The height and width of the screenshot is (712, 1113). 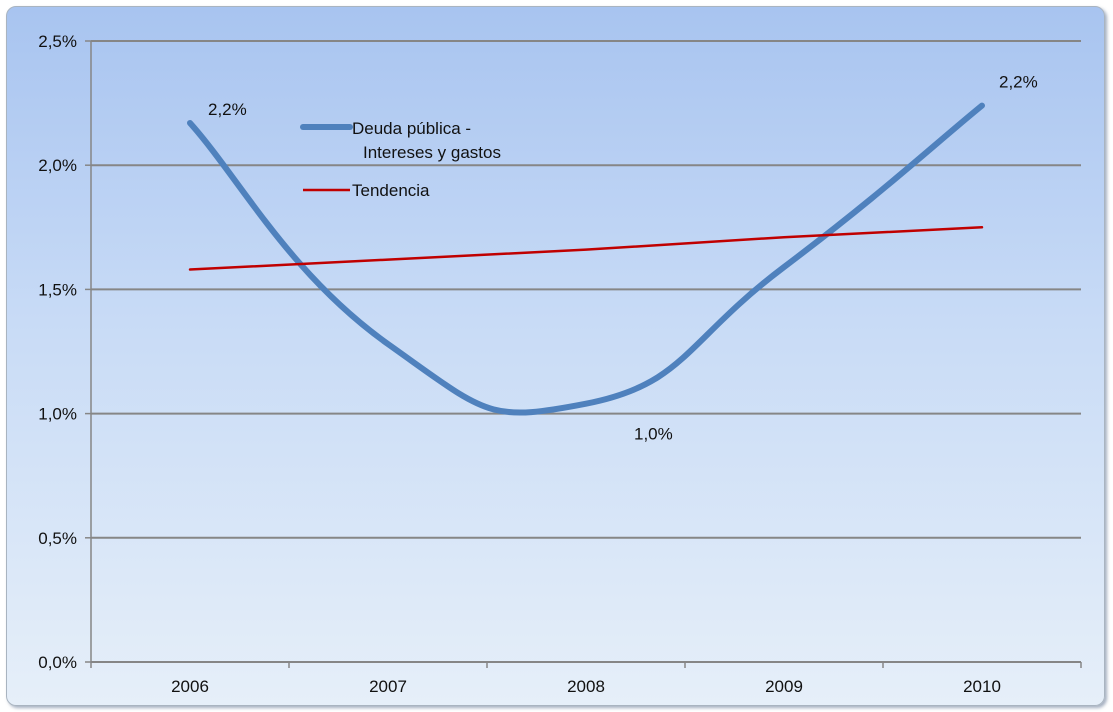 What do you see at coordinates (57, 165) in the screenshot?
I see `y-tick-label: 2,0%` at bounding box center [57, 165].